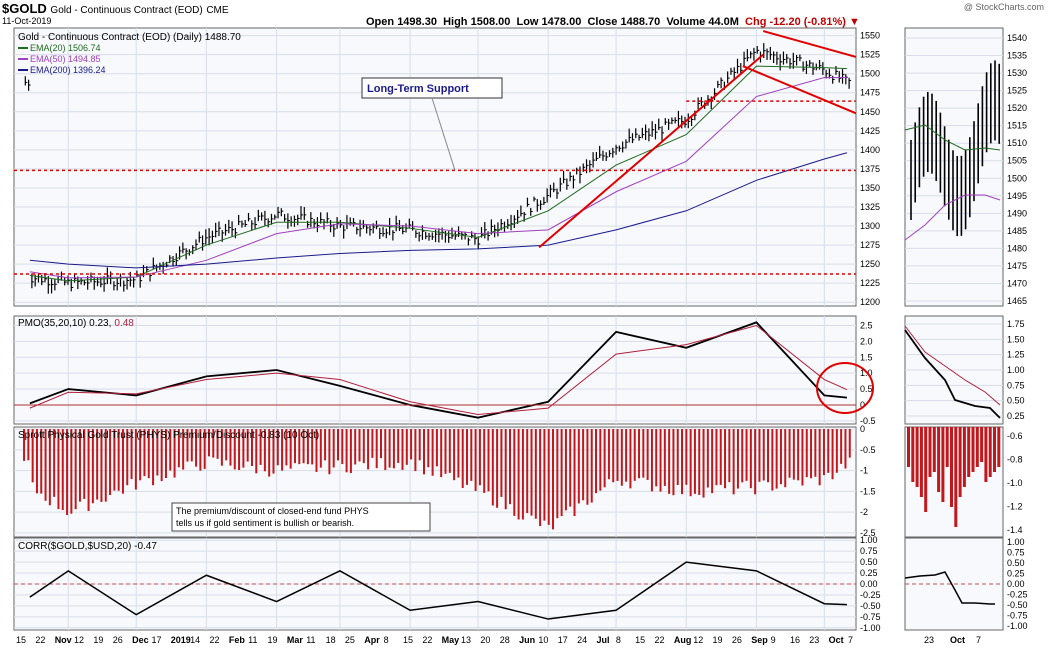 This screenshot has width=1050, height=650. Describe the element at coordinates (870, 74) in the screenshot. I see `y-tick-label: 1500` at that location.